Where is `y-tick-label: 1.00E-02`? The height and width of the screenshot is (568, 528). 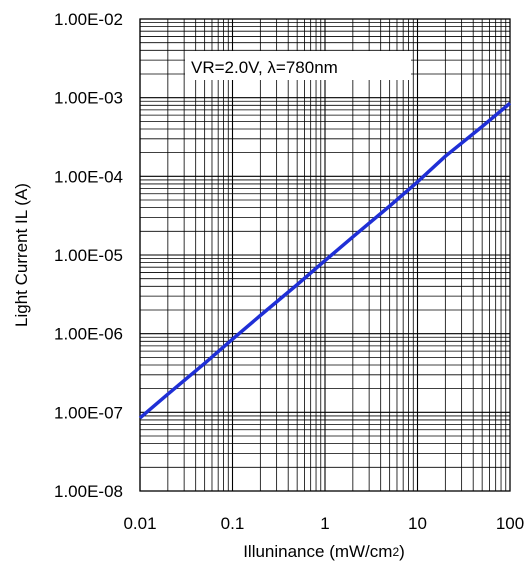
y-tick-label: 1.00E-02 is located at coordinates (88, 19).